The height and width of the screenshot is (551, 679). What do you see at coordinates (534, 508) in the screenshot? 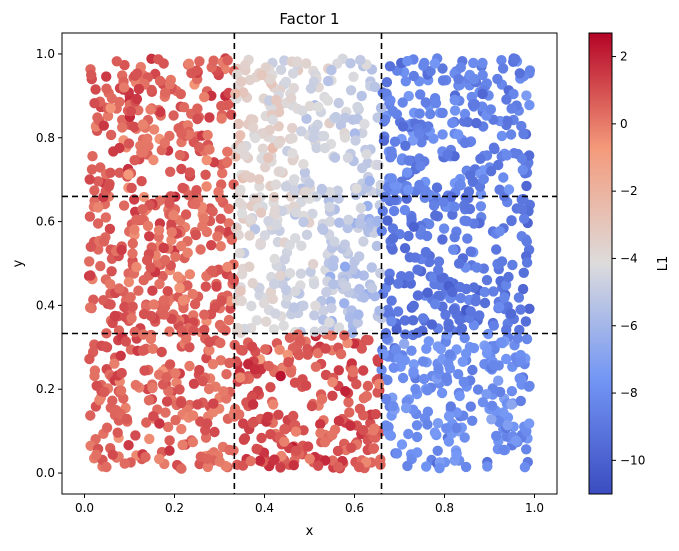
I see `x-tick-label: 1.0` at bounding box center [534, 508].